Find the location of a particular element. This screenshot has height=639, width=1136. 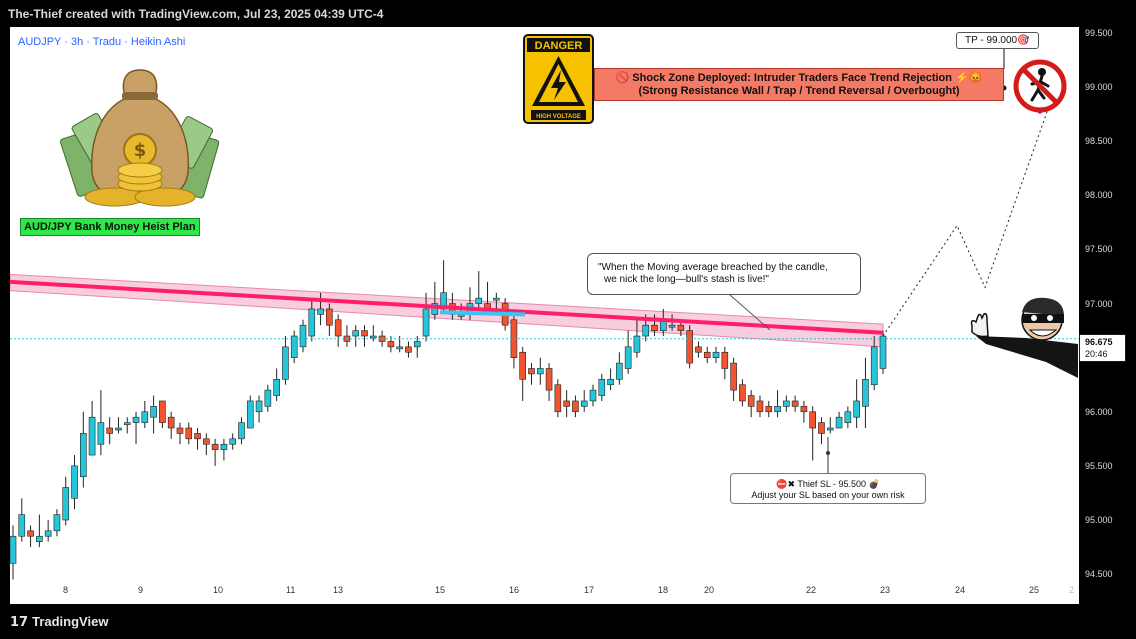

money-bag-icon: $ is located at coordinates (140, 138).